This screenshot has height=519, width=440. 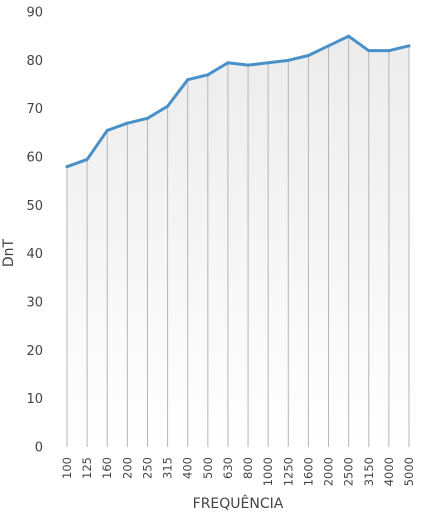 What do you see at coordinates (34, 303) in the screenshot?
I see `y-tick-label: 30` at bounding box center [34, 303].